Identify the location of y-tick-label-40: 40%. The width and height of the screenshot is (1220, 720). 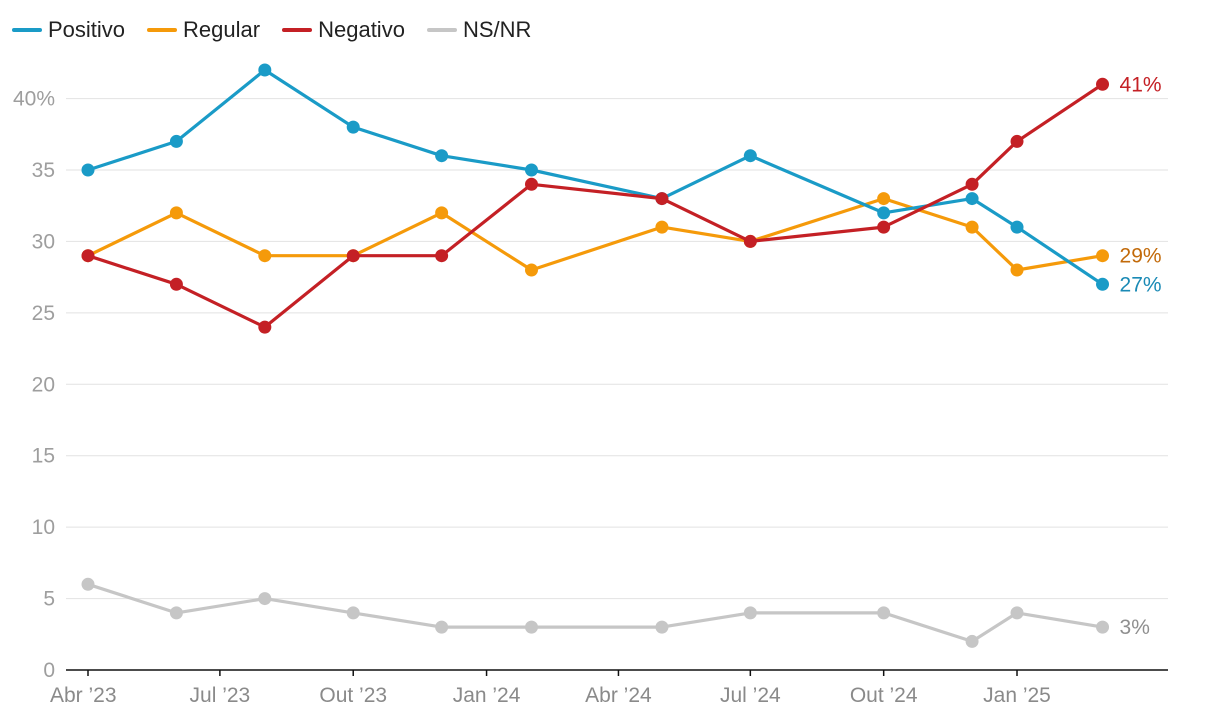
(34, 99).